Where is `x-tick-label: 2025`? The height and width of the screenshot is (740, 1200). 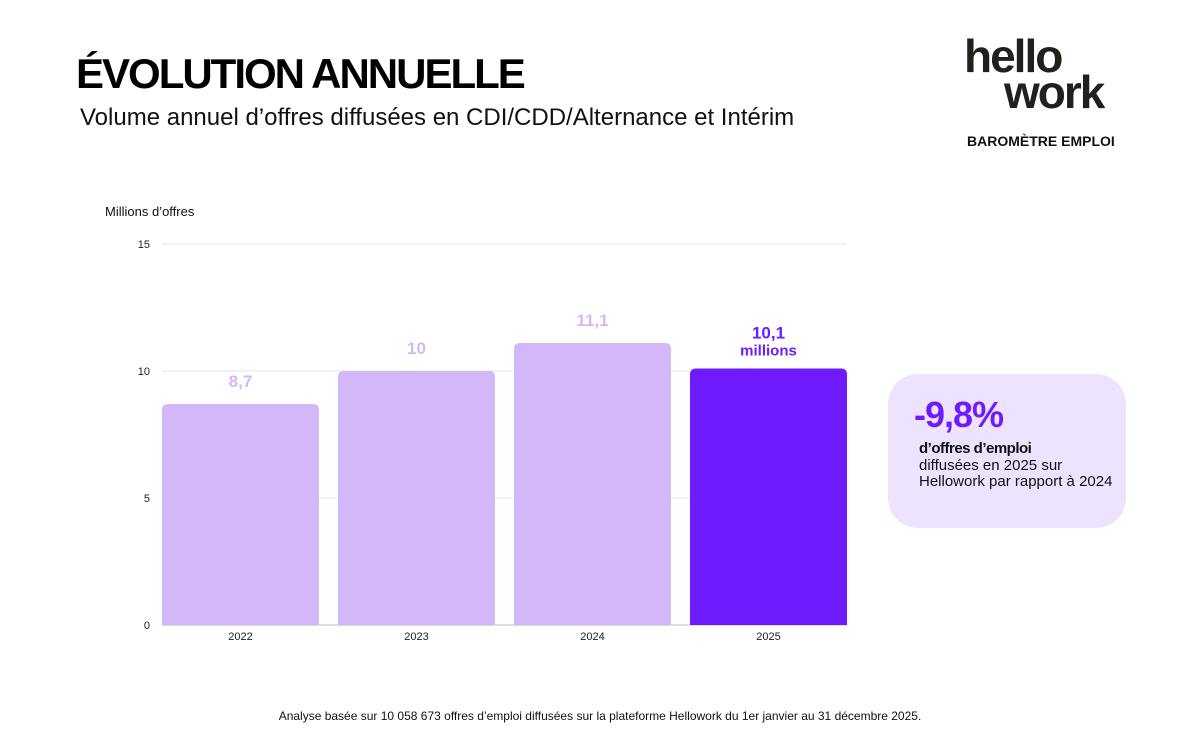 x-tick-label: 2025 is located at coordinates (768, 637).